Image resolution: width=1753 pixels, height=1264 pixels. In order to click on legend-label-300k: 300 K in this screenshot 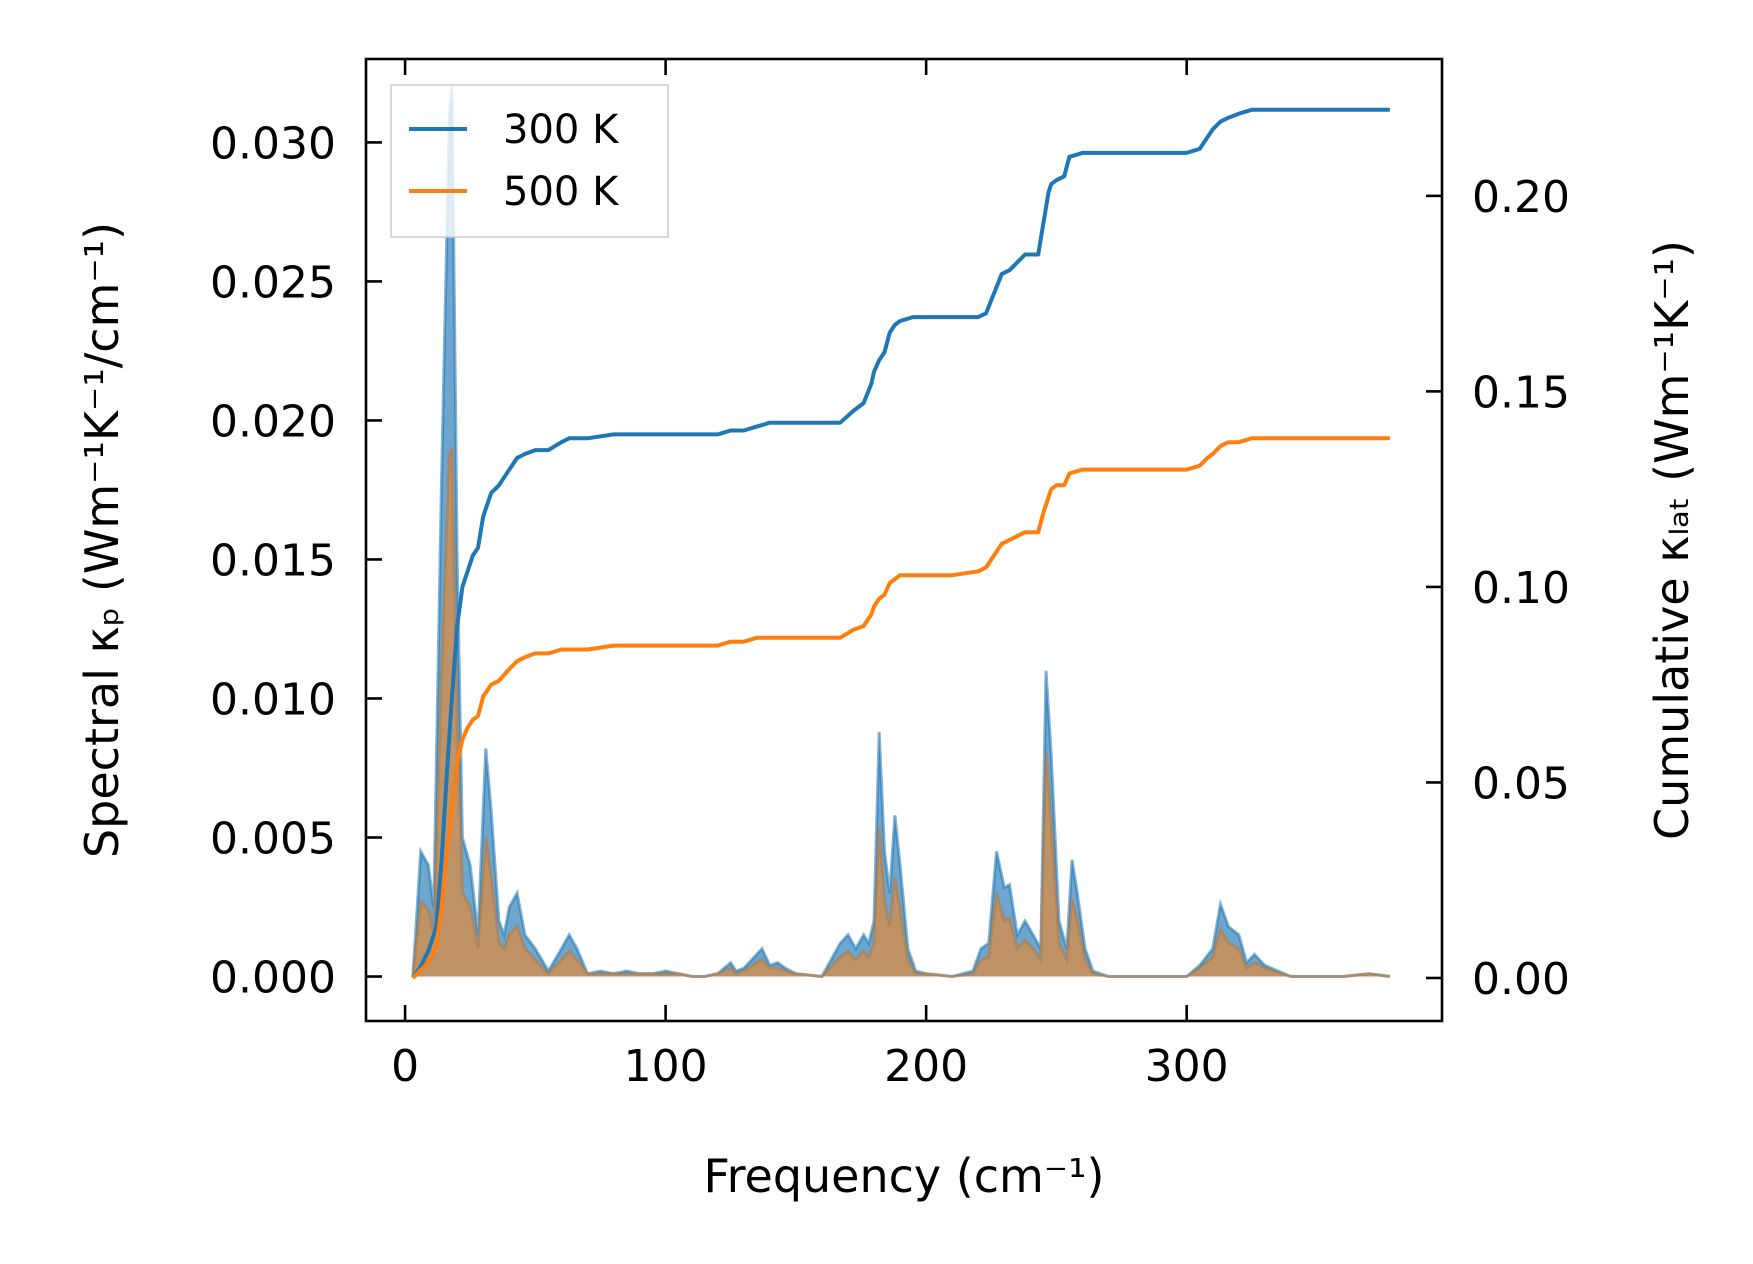, I will do `click(561, 130)`.